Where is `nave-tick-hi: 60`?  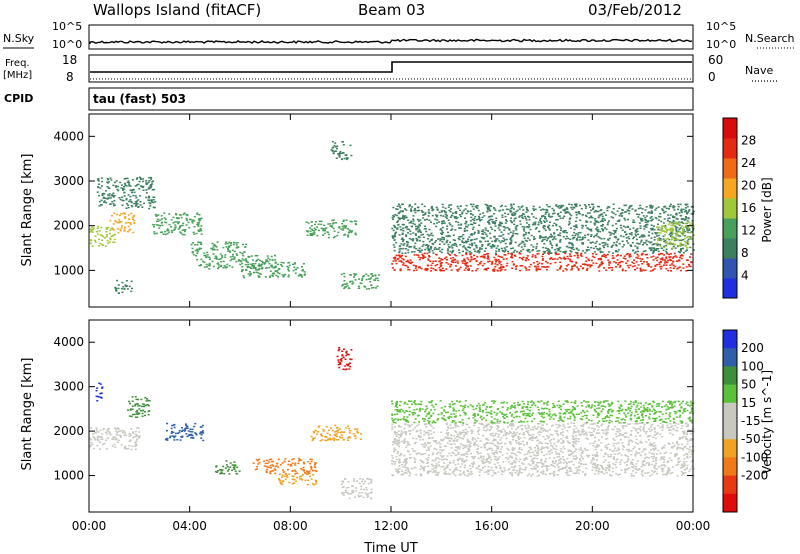
nave-tick-hi: 60 is located at coordinates (715, 60).